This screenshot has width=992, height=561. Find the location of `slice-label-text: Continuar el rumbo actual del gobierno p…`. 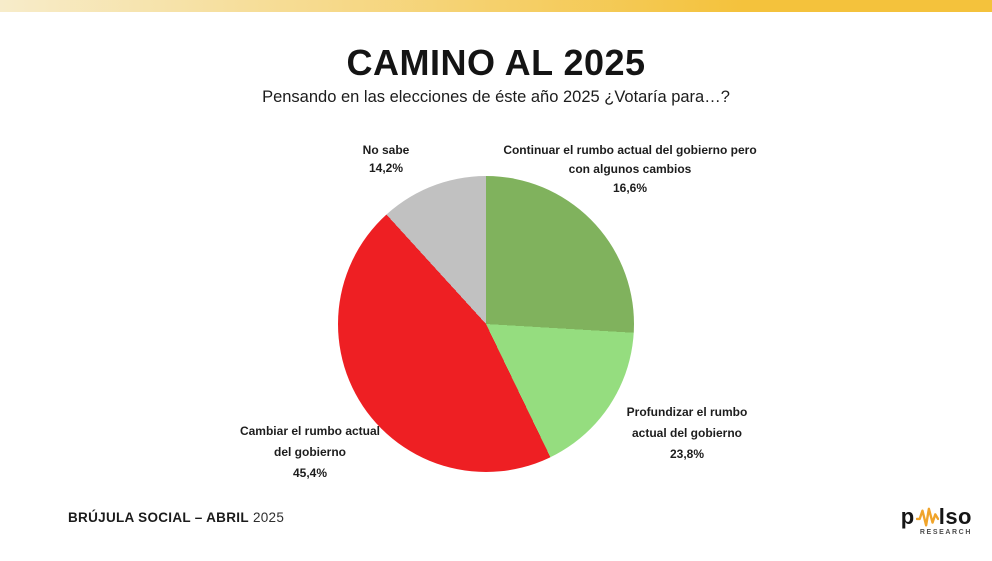

slice-label-text: Continuar el rumbo actual del gobierno p… is located at coordinates (630, 150).